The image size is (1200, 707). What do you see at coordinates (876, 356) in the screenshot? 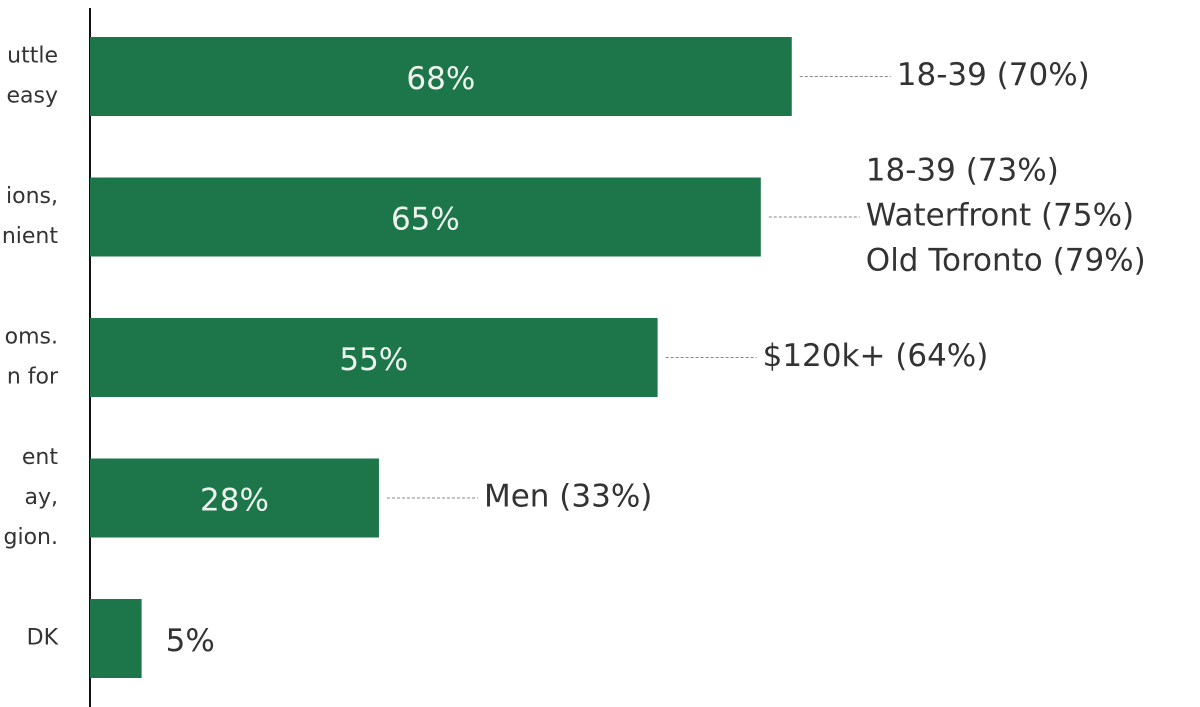
I see `annotation: $120k+ (64%)` at bounding box center [876, 356].